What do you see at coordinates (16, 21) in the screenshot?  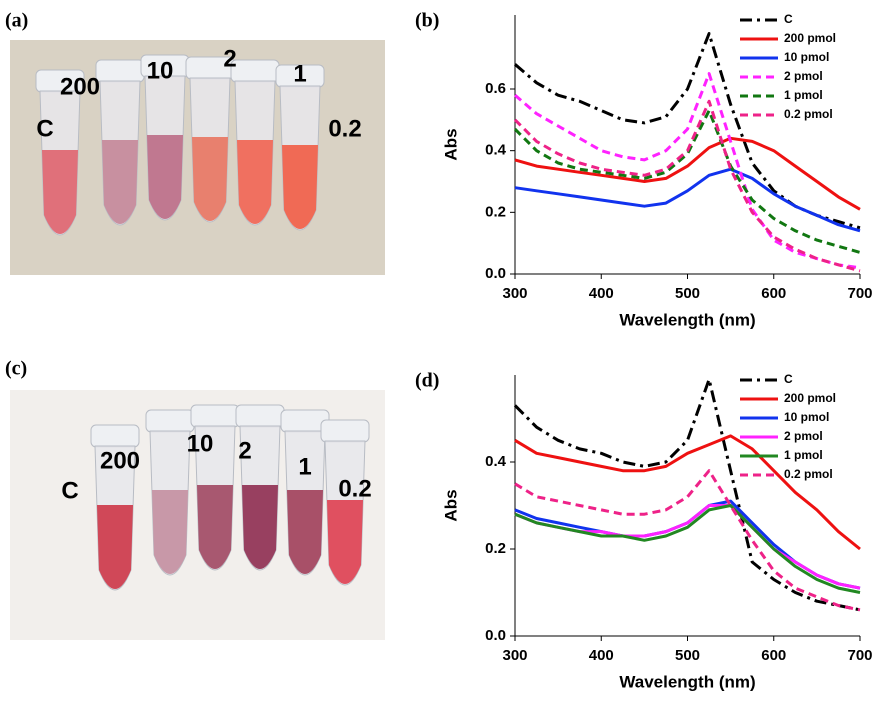 I see `panel-label: (a)` at bounding box center [16, 21].